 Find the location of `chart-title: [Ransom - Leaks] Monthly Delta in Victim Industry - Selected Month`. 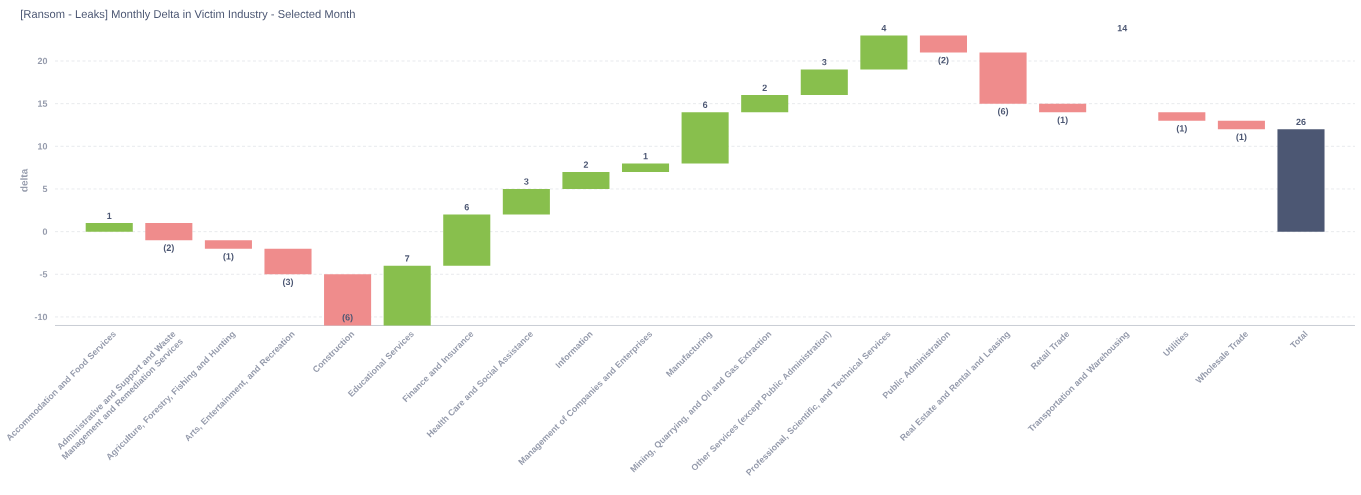

chart-title: [Ransom - Leaks] Monthly Delta in Victim Industry - Selected Month is located at coordinates (188, 15).